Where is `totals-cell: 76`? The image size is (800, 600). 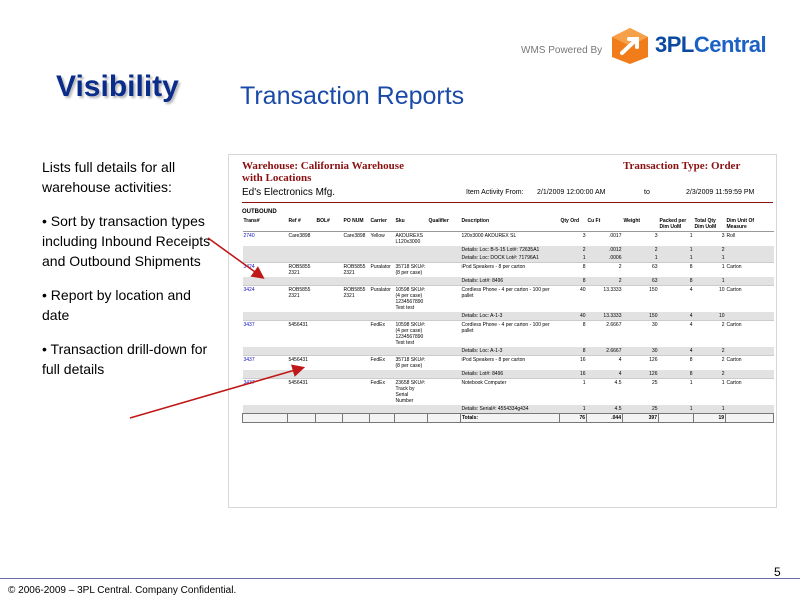 totals-cell: 76 is located at coordinates (573, 418).